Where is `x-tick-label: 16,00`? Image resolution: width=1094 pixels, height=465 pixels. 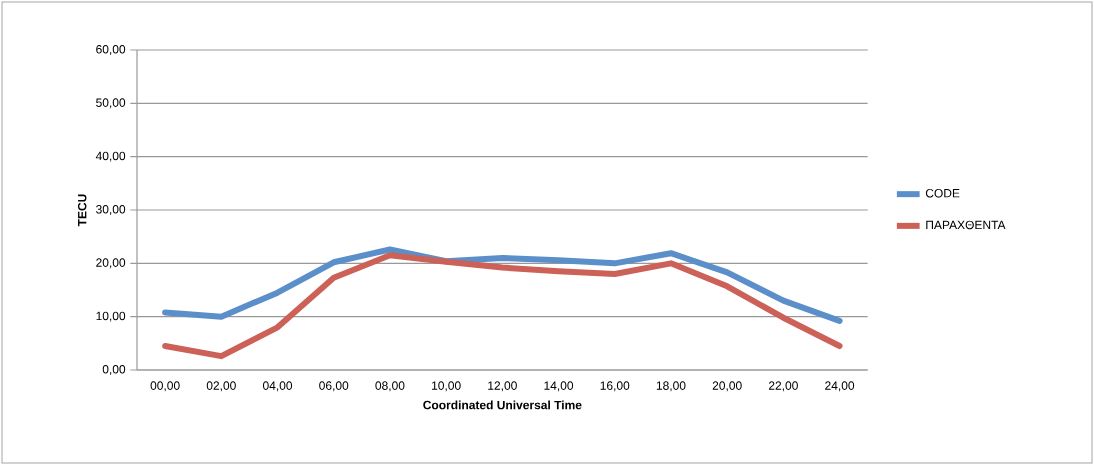 x-tick-label: 16,00 is located at coordinates (615, 386).